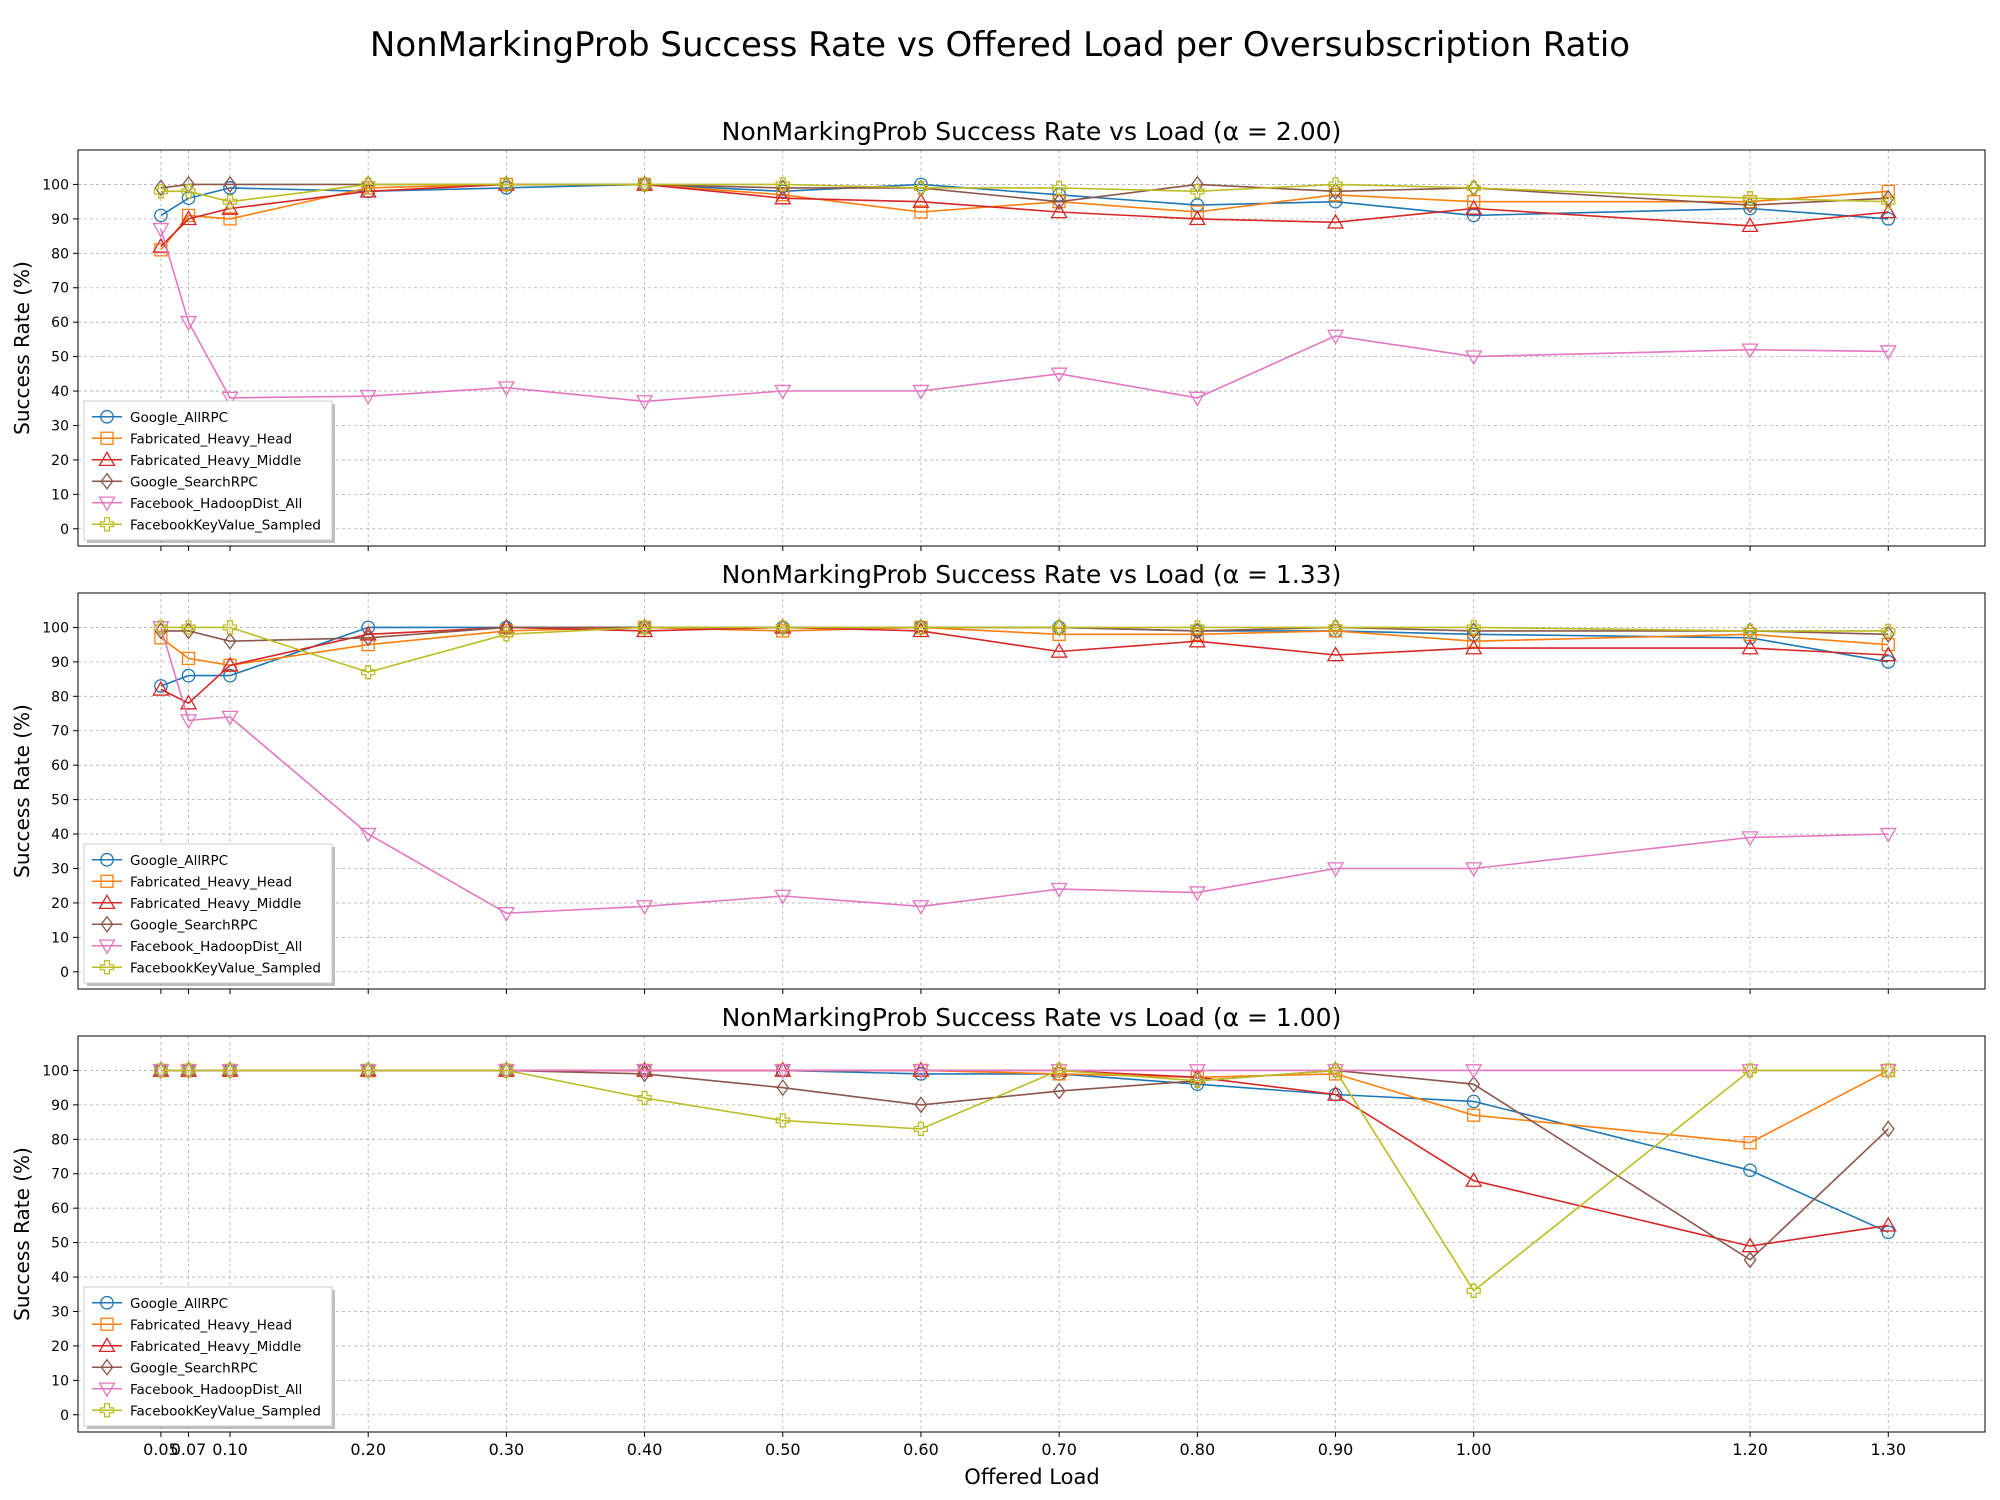 The width and height of the screenshot is (2000, 1500). I want to click on x-tick-label: 0.07, so click(189, 1449).